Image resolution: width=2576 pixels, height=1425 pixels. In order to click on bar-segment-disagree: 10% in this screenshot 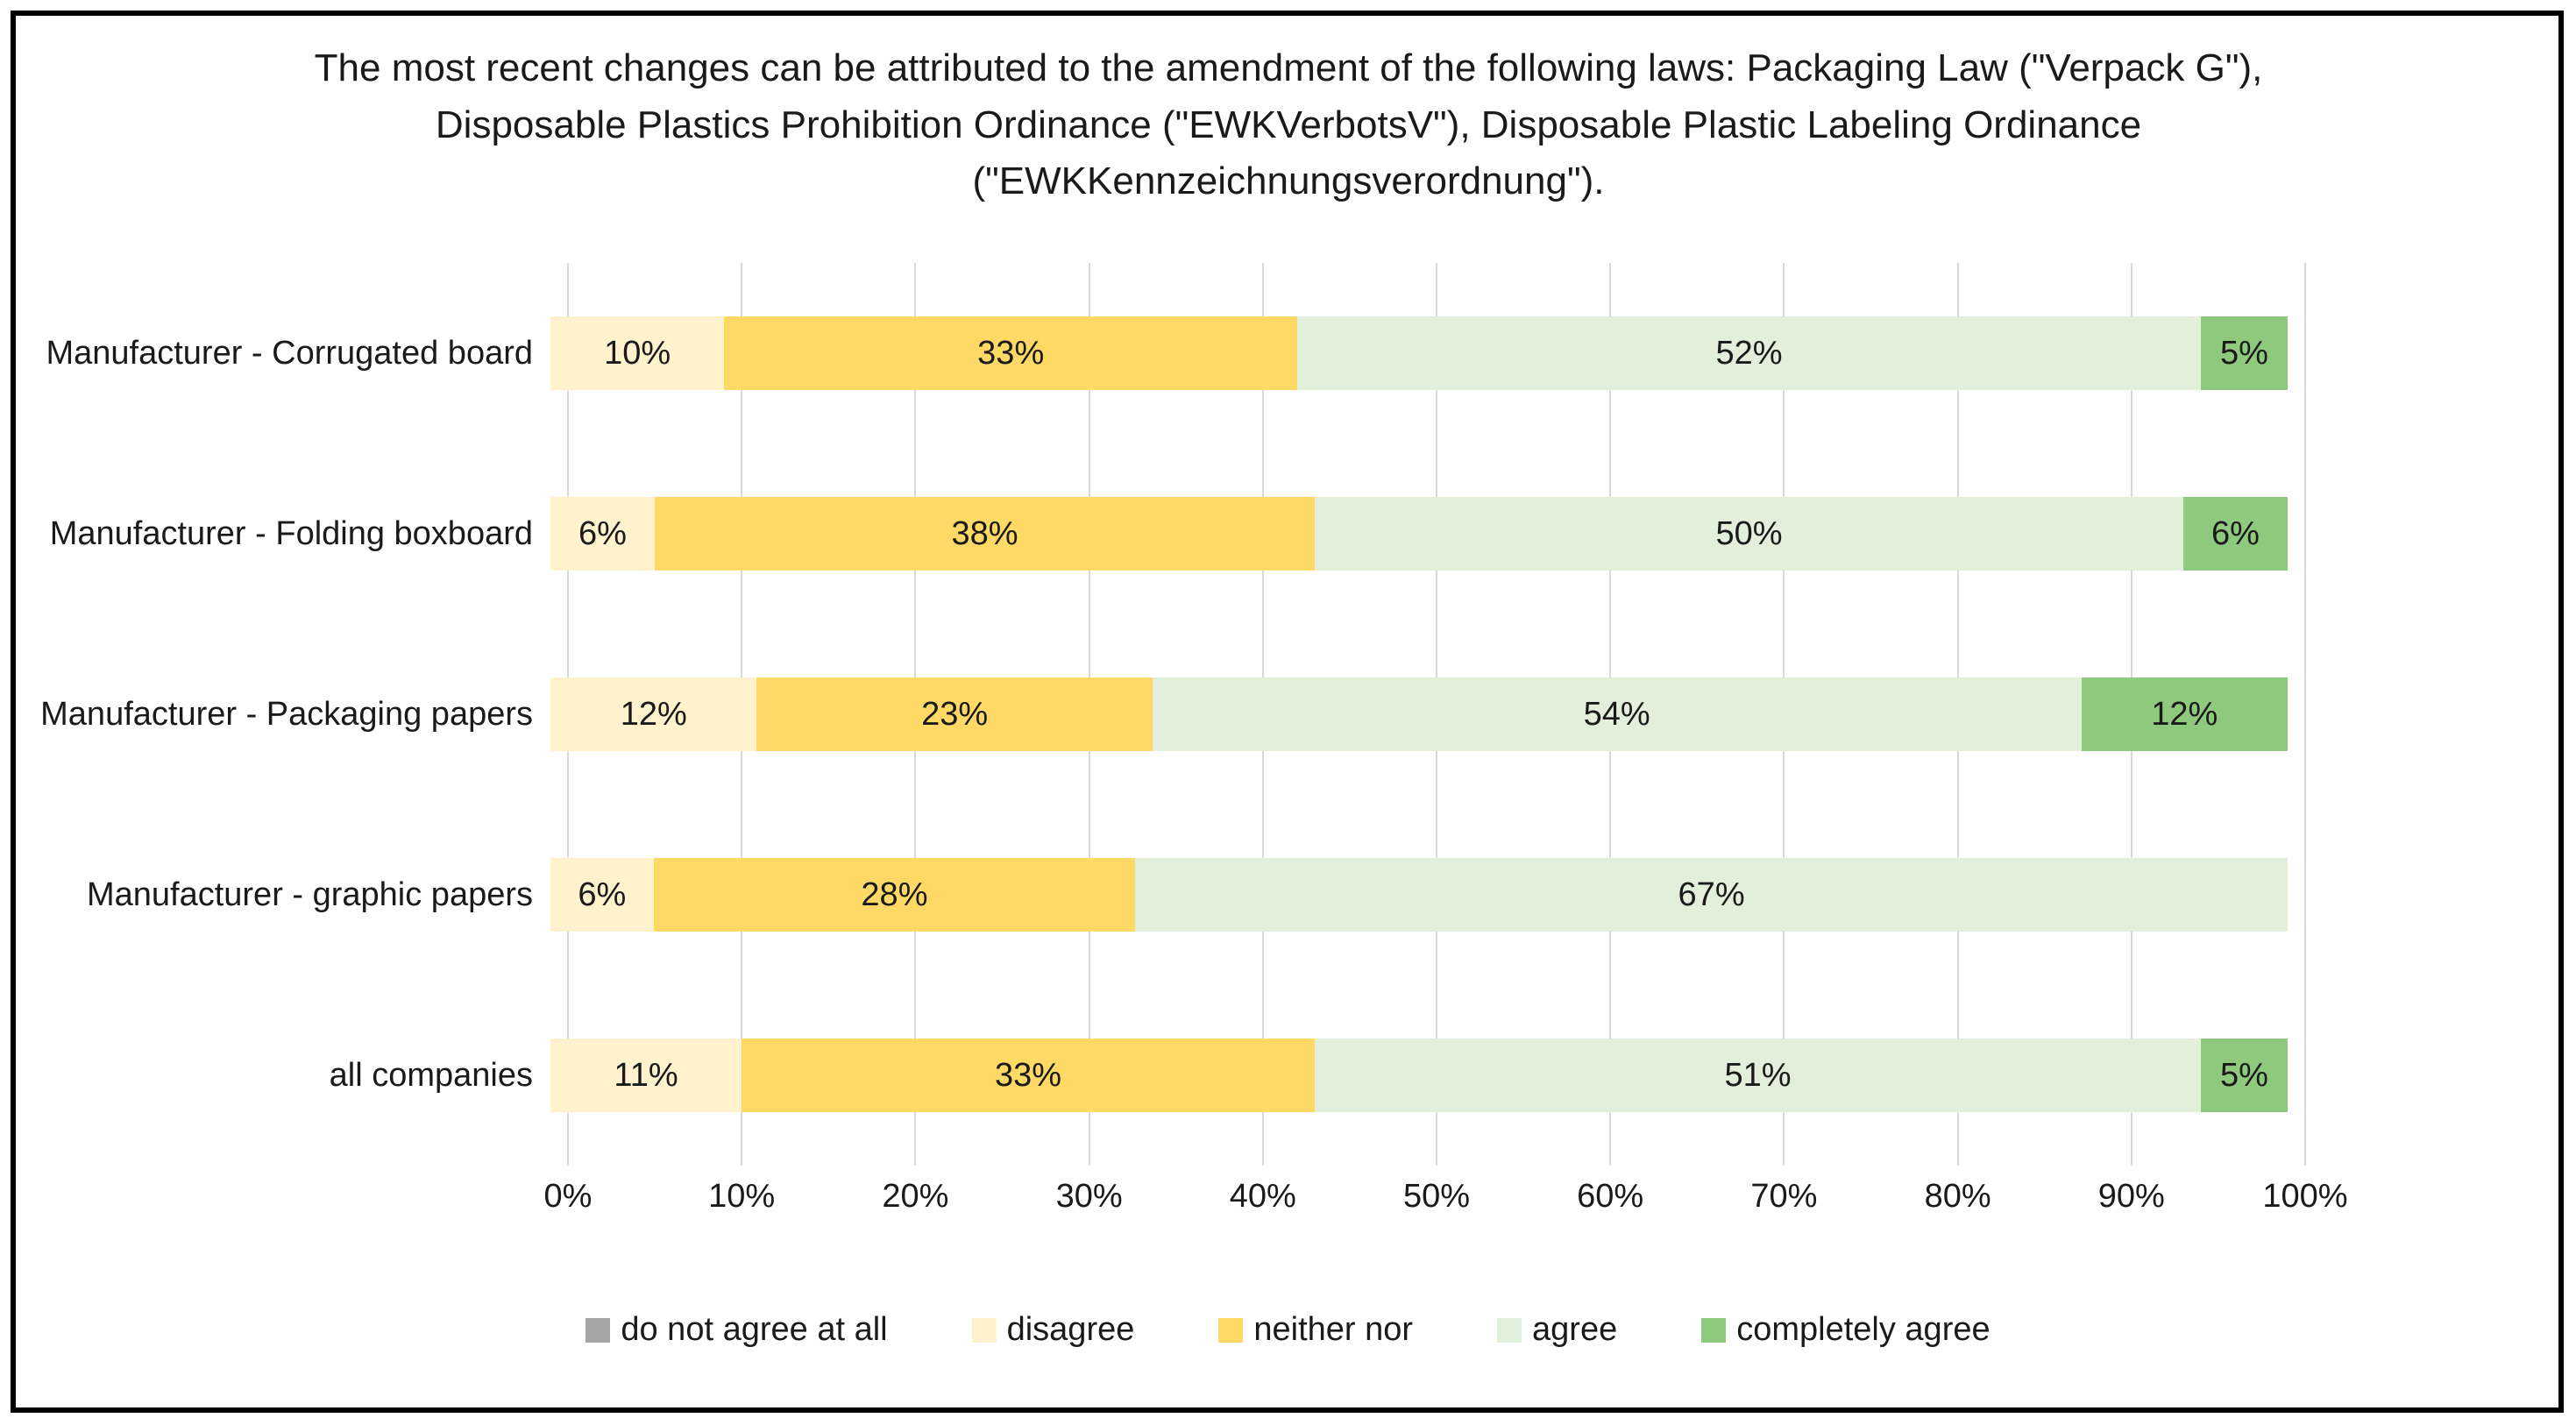, I will do `click(638, 353)`.